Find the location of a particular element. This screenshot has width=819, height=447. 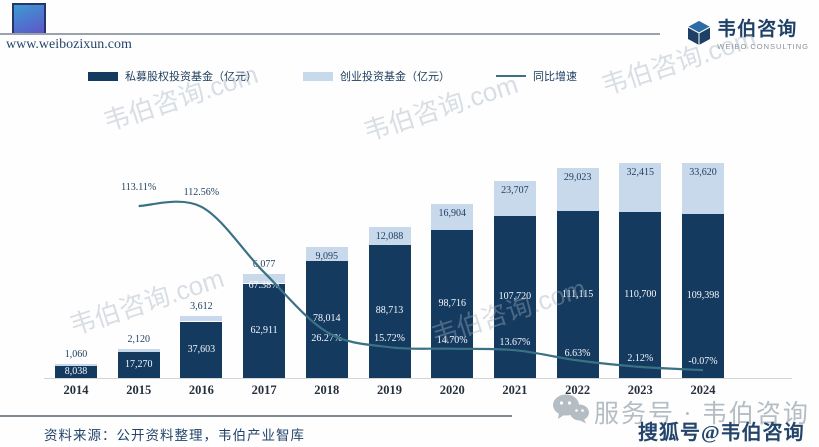

pe-value-label-2014: 8,038 is located at coordinates (76, 371).